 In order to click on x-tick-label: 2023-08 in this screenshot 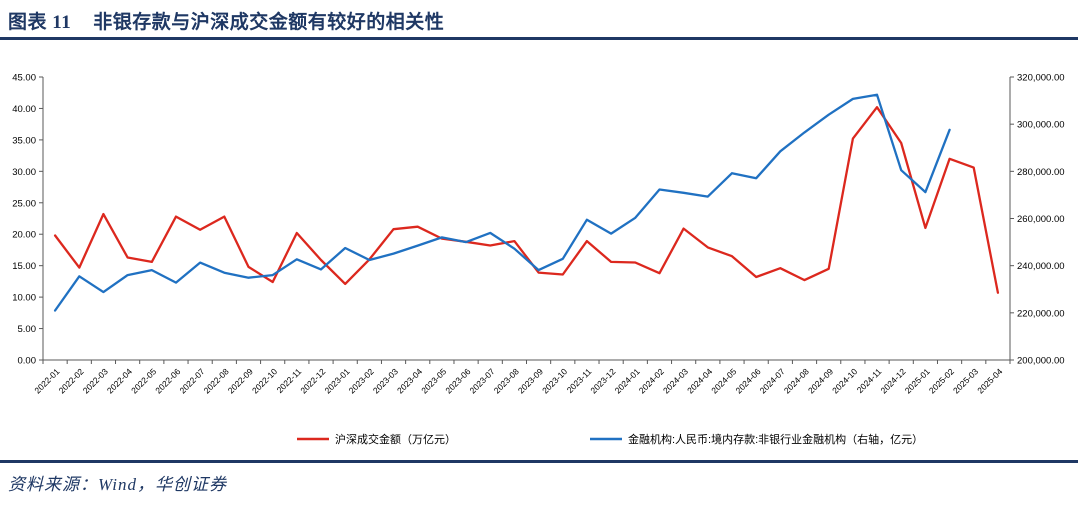, I will do `click(506, 380)`.